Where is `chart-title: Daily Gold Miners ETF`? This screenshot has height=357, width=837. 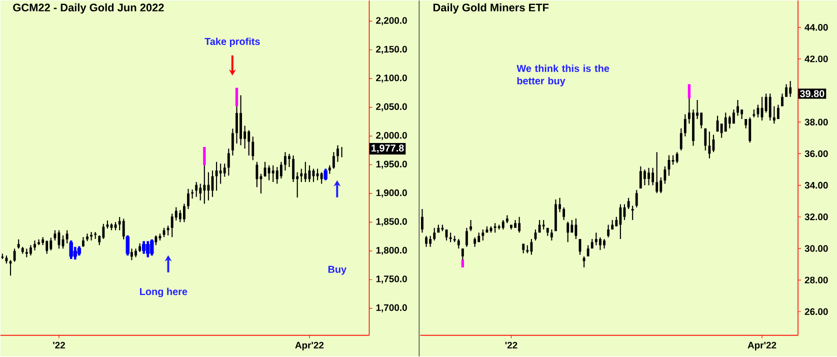
chart-title: Daily Gold Miners ETF is located at coordinates (491, 8).